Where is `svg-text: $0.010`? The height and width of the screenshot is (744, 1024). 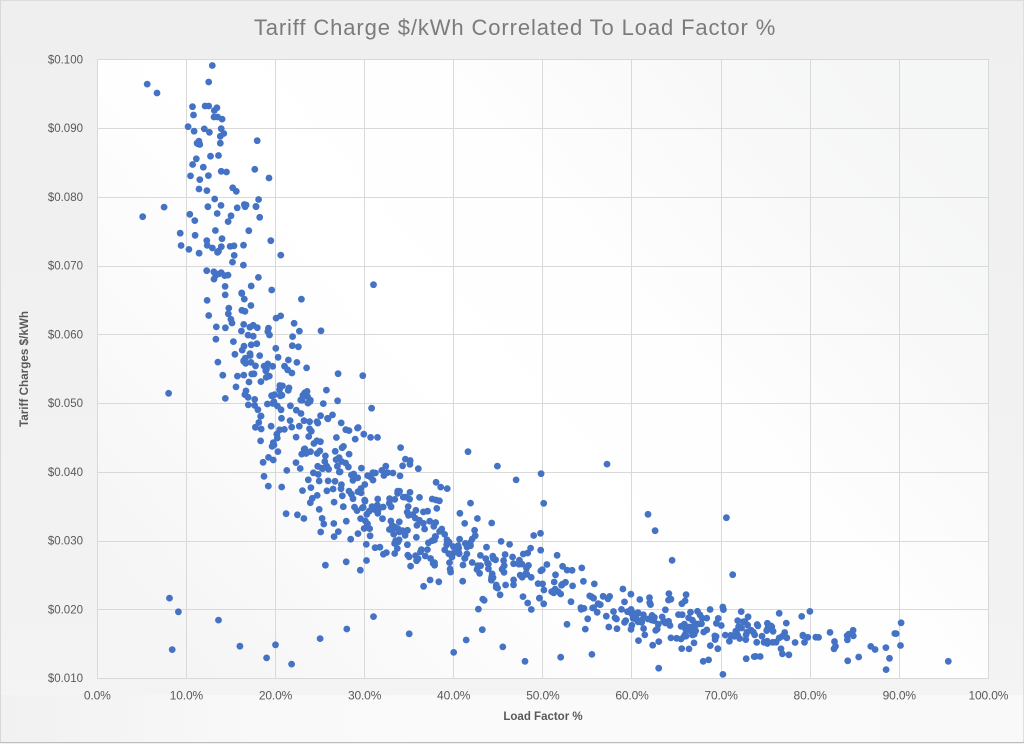
svg-text: $0.010 is located at coordinates (65, 679).